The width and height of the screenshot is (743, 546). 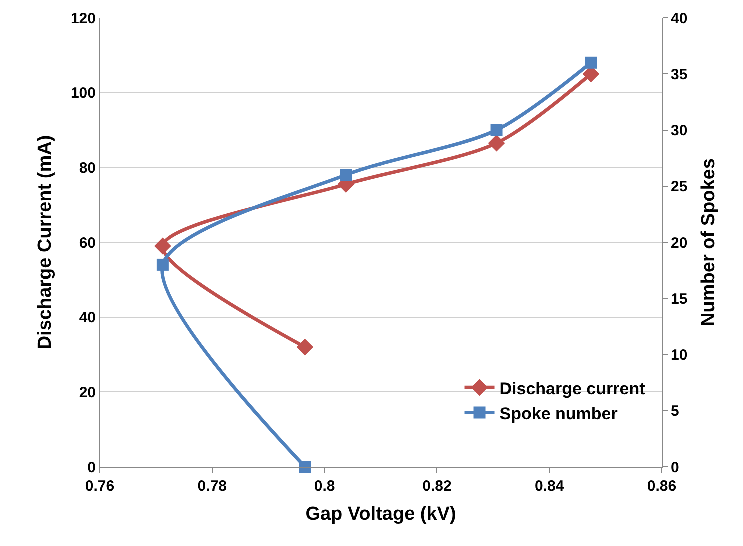 I want to click on y-tick-label: 0, so click(x=92, y=467).